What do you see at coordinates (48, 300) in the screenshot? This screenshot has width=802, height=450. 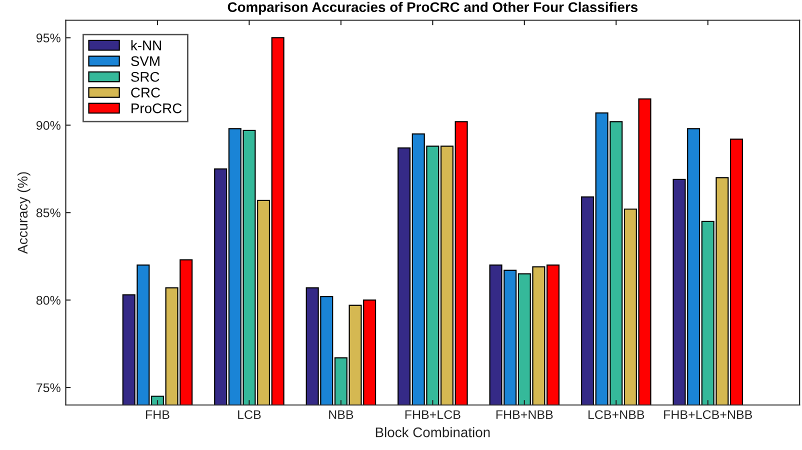 I see `y-tick-label: 80%` at bounding box center [48, 300].